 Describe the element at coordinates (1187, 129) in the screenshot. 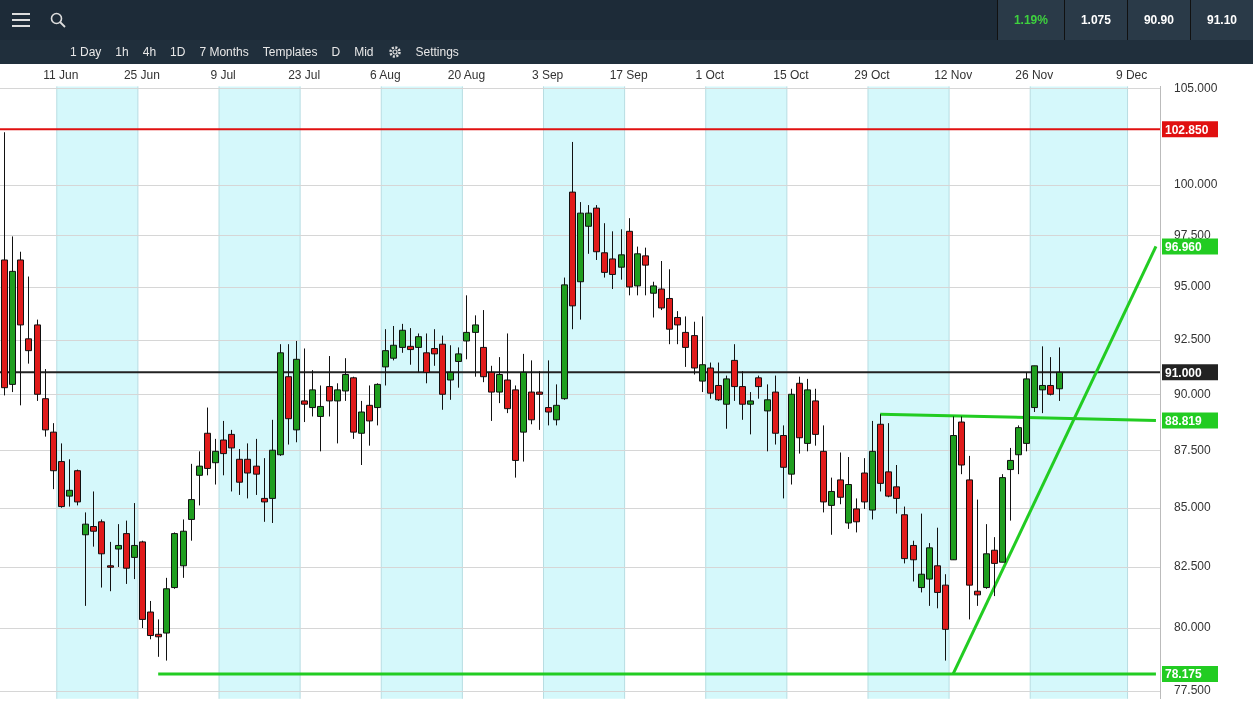

I see `ref-line-label: 102.850` at that location.